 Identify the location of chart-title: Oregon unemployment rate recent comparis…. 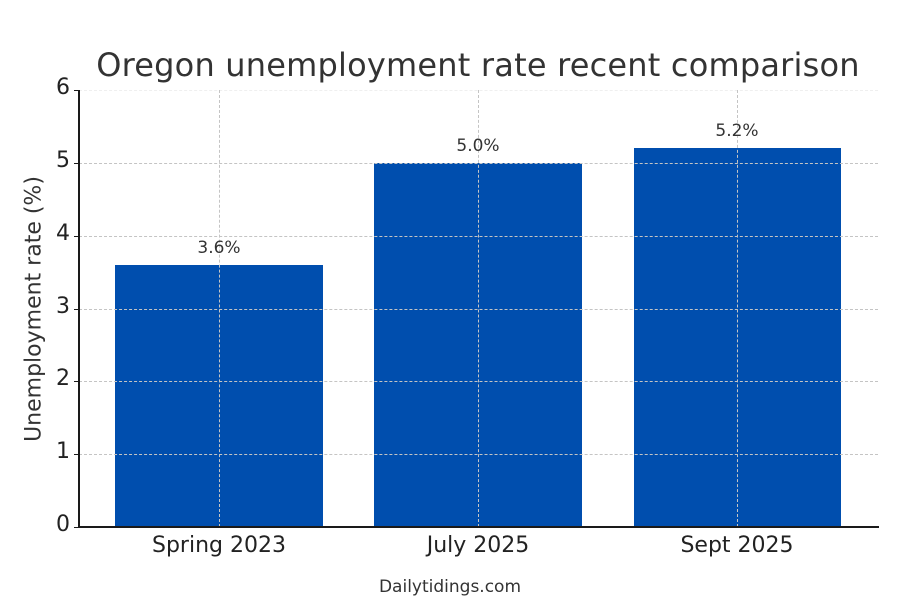
(478, 65).